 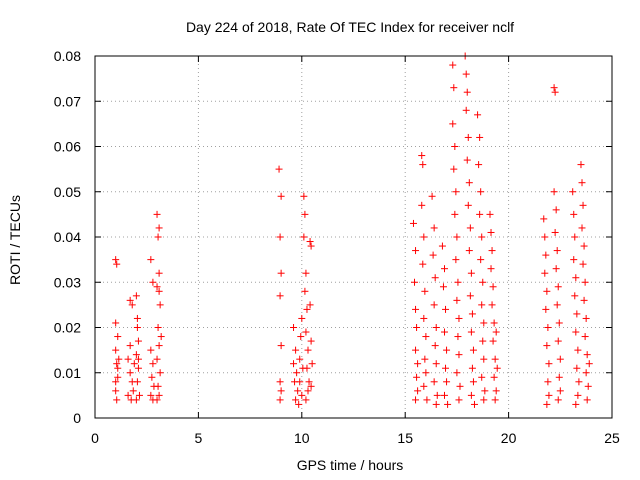 I want to click on y-tick-label: 0.07, so click(x=67, y=101).